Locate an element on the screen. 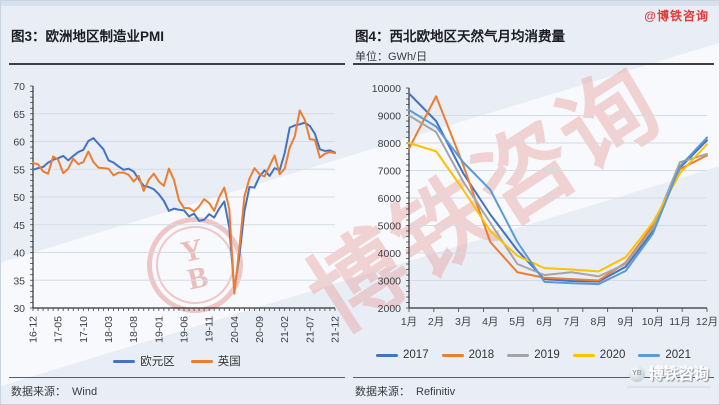 This screenshot has height=405, width=720. legend-label: 2019 is located at coordinates (547, 355).